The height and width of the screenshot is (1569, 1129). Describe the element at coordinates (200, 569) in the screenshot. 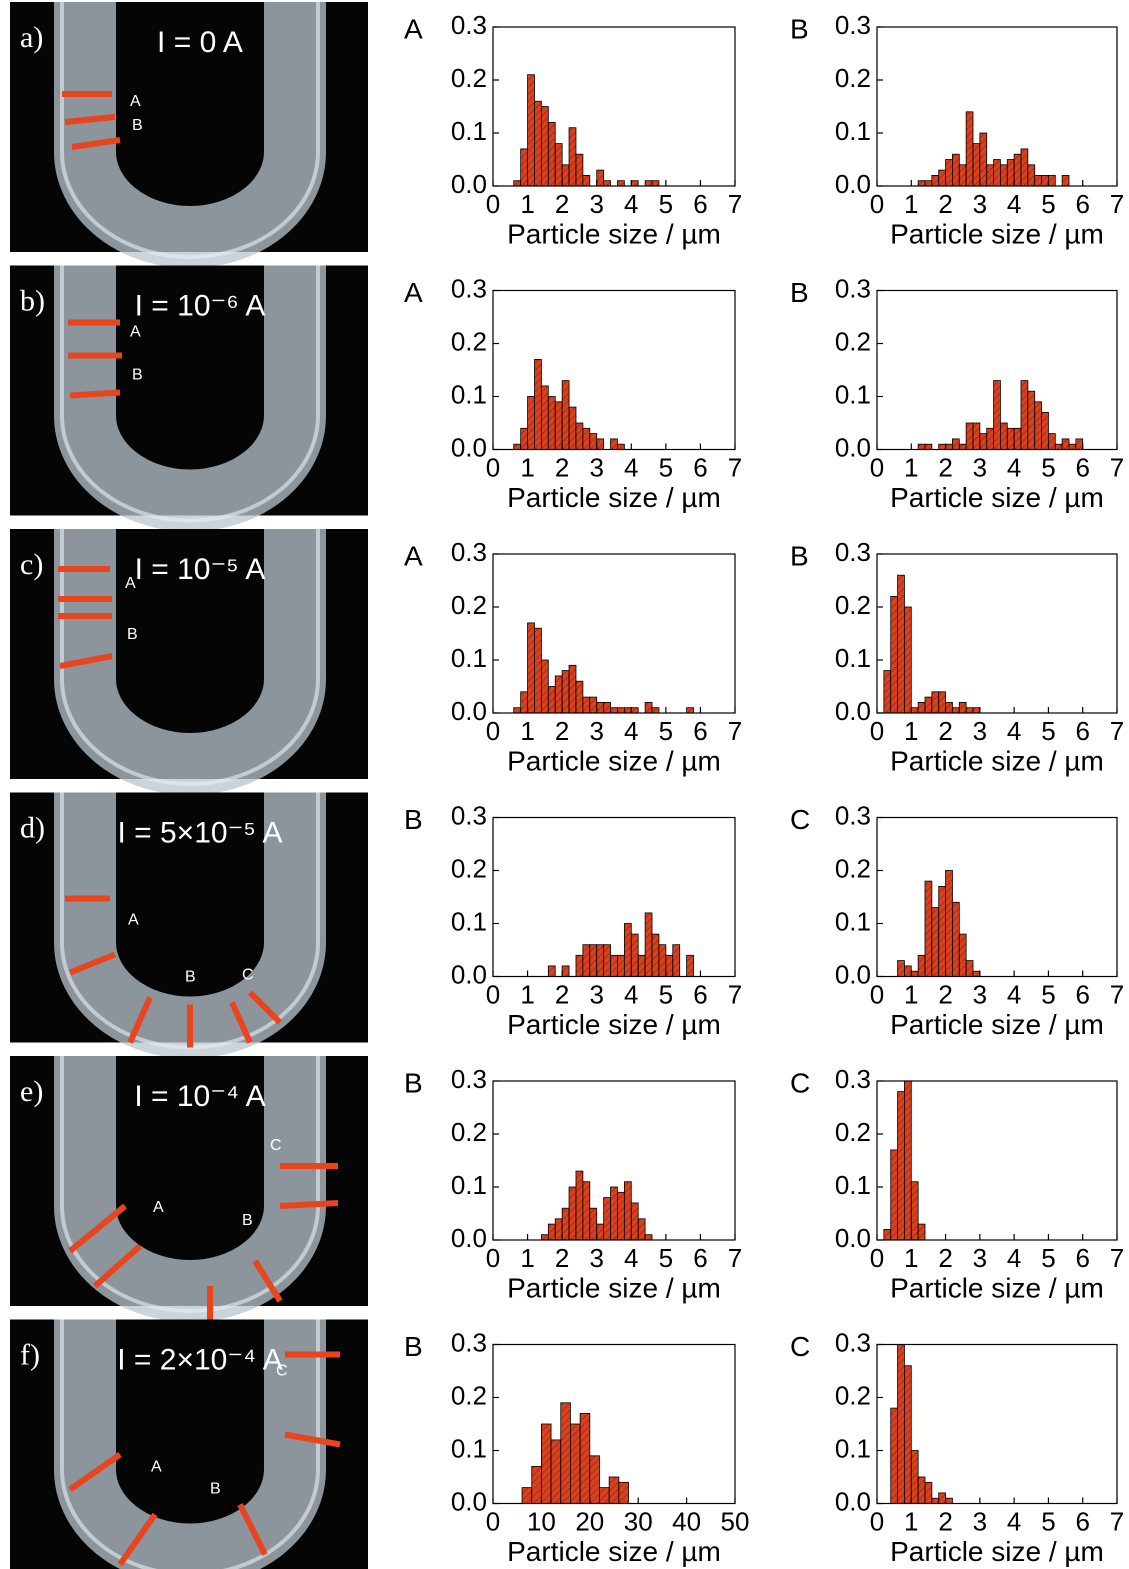

I see `current-label: I = 10⁻⁵ A` at that location.